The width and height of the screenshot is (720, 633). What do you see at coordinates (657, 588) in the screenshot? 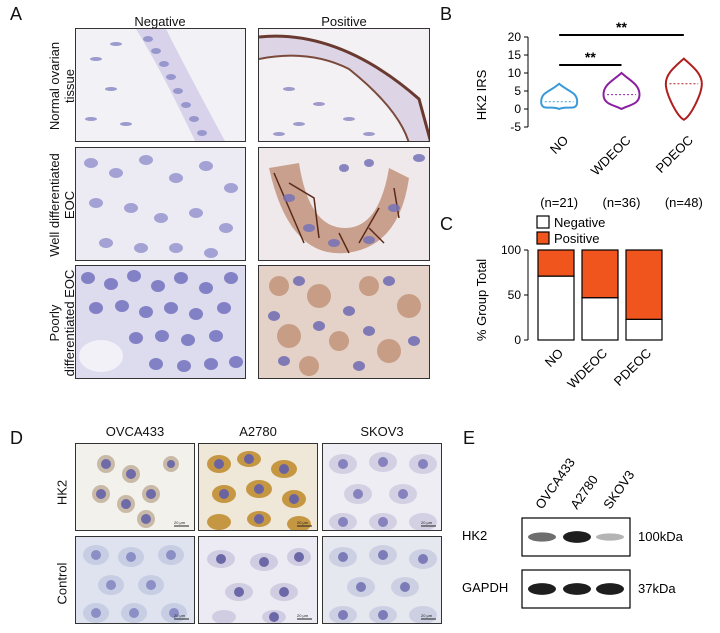
I see `blot-size-label: 37kDa` at bounding box center [657, 588].